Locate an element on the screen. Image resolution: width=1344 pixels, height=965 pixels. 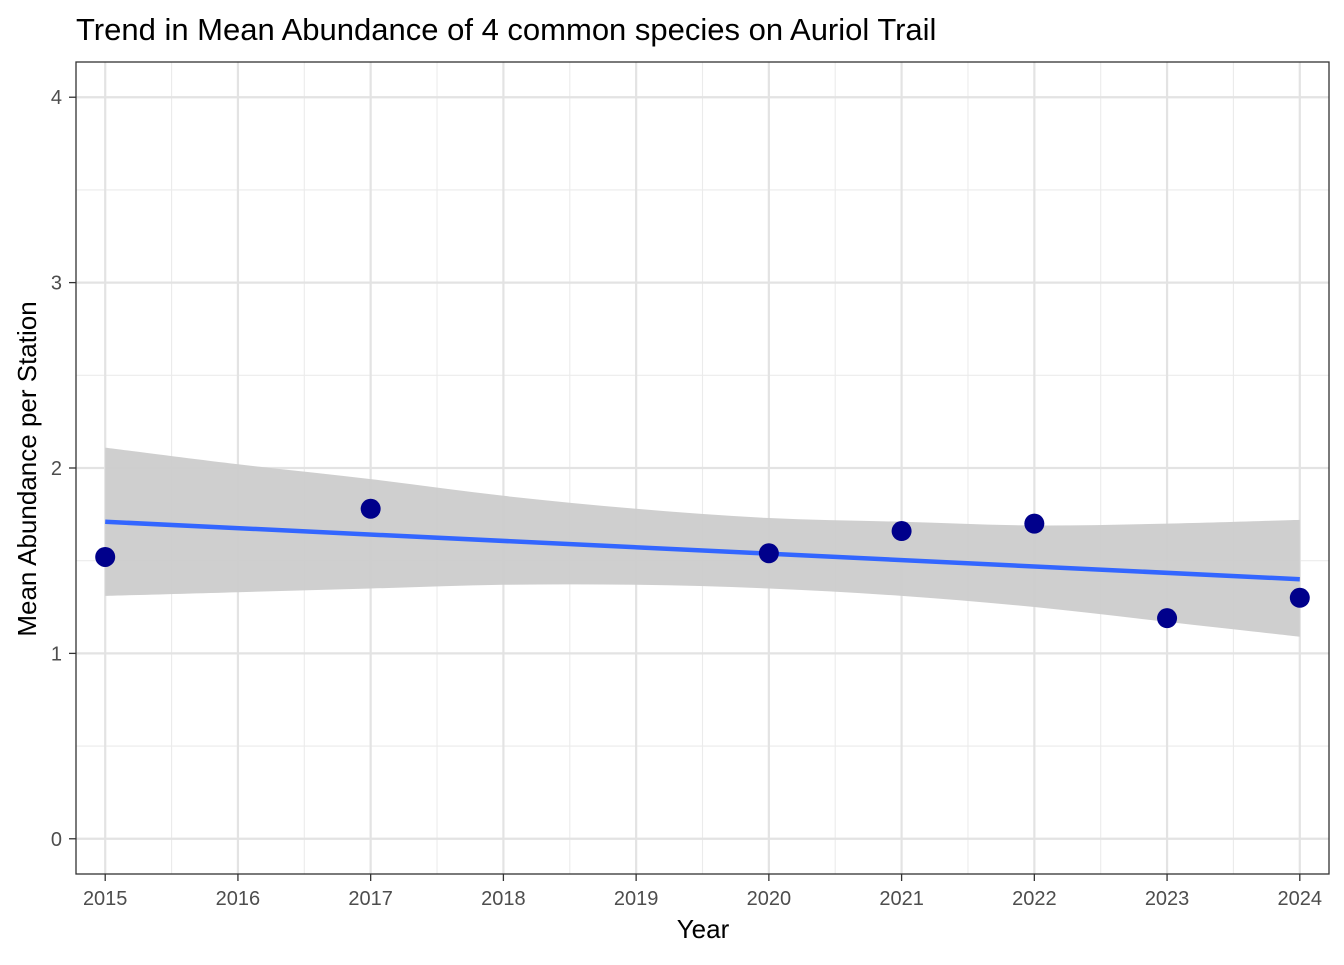
x-tick-label: 2016 is located at coordinates (238, 899).